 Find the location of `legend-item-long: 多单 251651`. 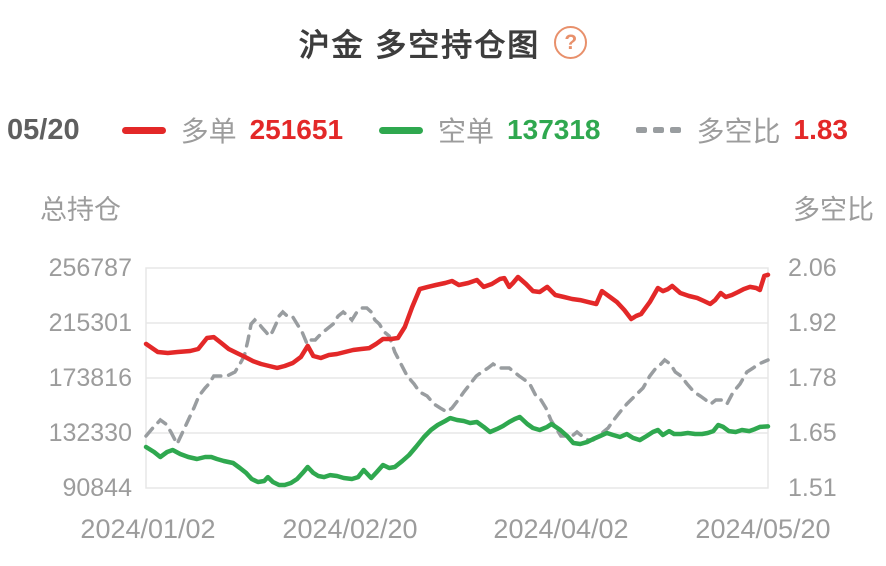

legend-item-long: 多单 251651 is located at coordinates (232, 130).